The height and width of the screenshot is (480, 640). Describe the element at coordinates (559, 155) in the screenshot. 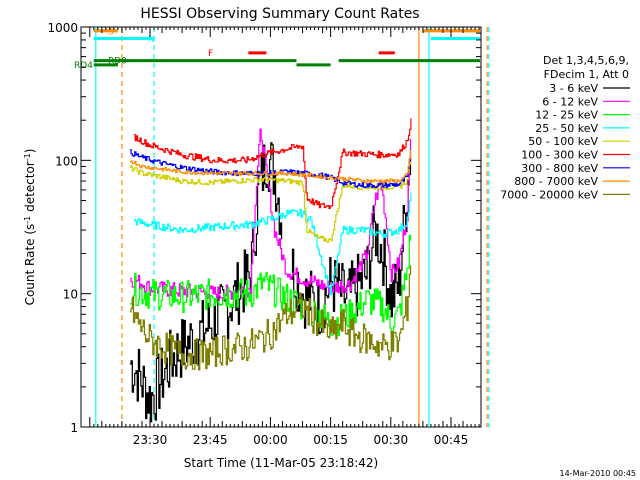

I see `legend-entry-label: 100 - 300 keV` at that location.